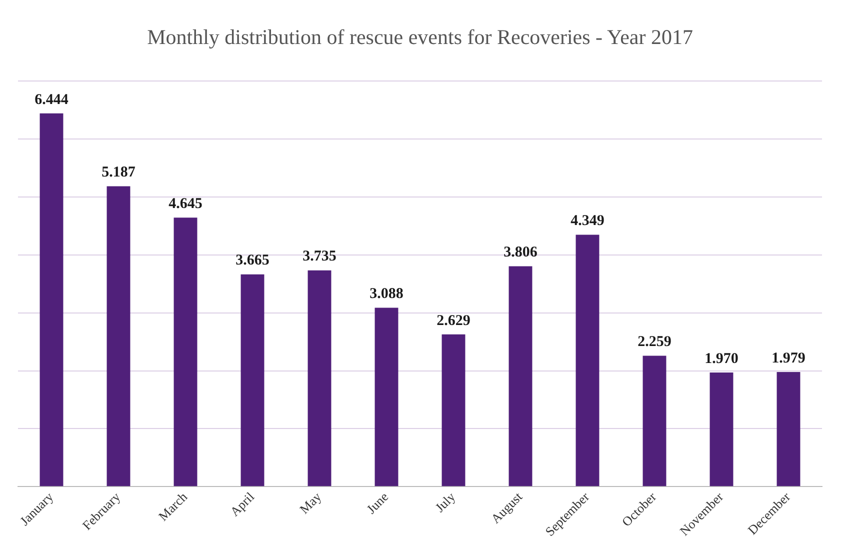 The width and height of the screenshot is (850, 556). Describe the element at coordinates (253, 260) in the screenshot. I see `data-label: 3.665` at that location.